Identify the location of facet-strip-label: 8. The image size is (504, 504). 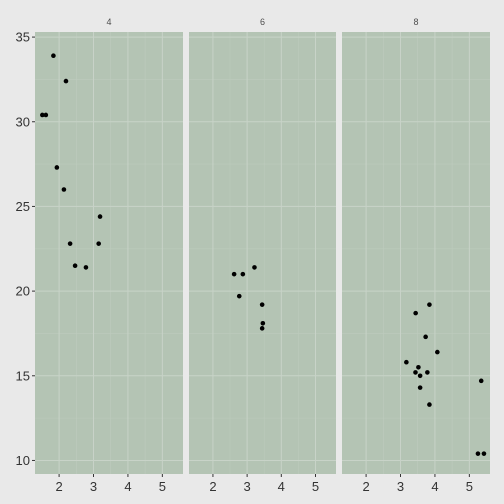
(415, 22).